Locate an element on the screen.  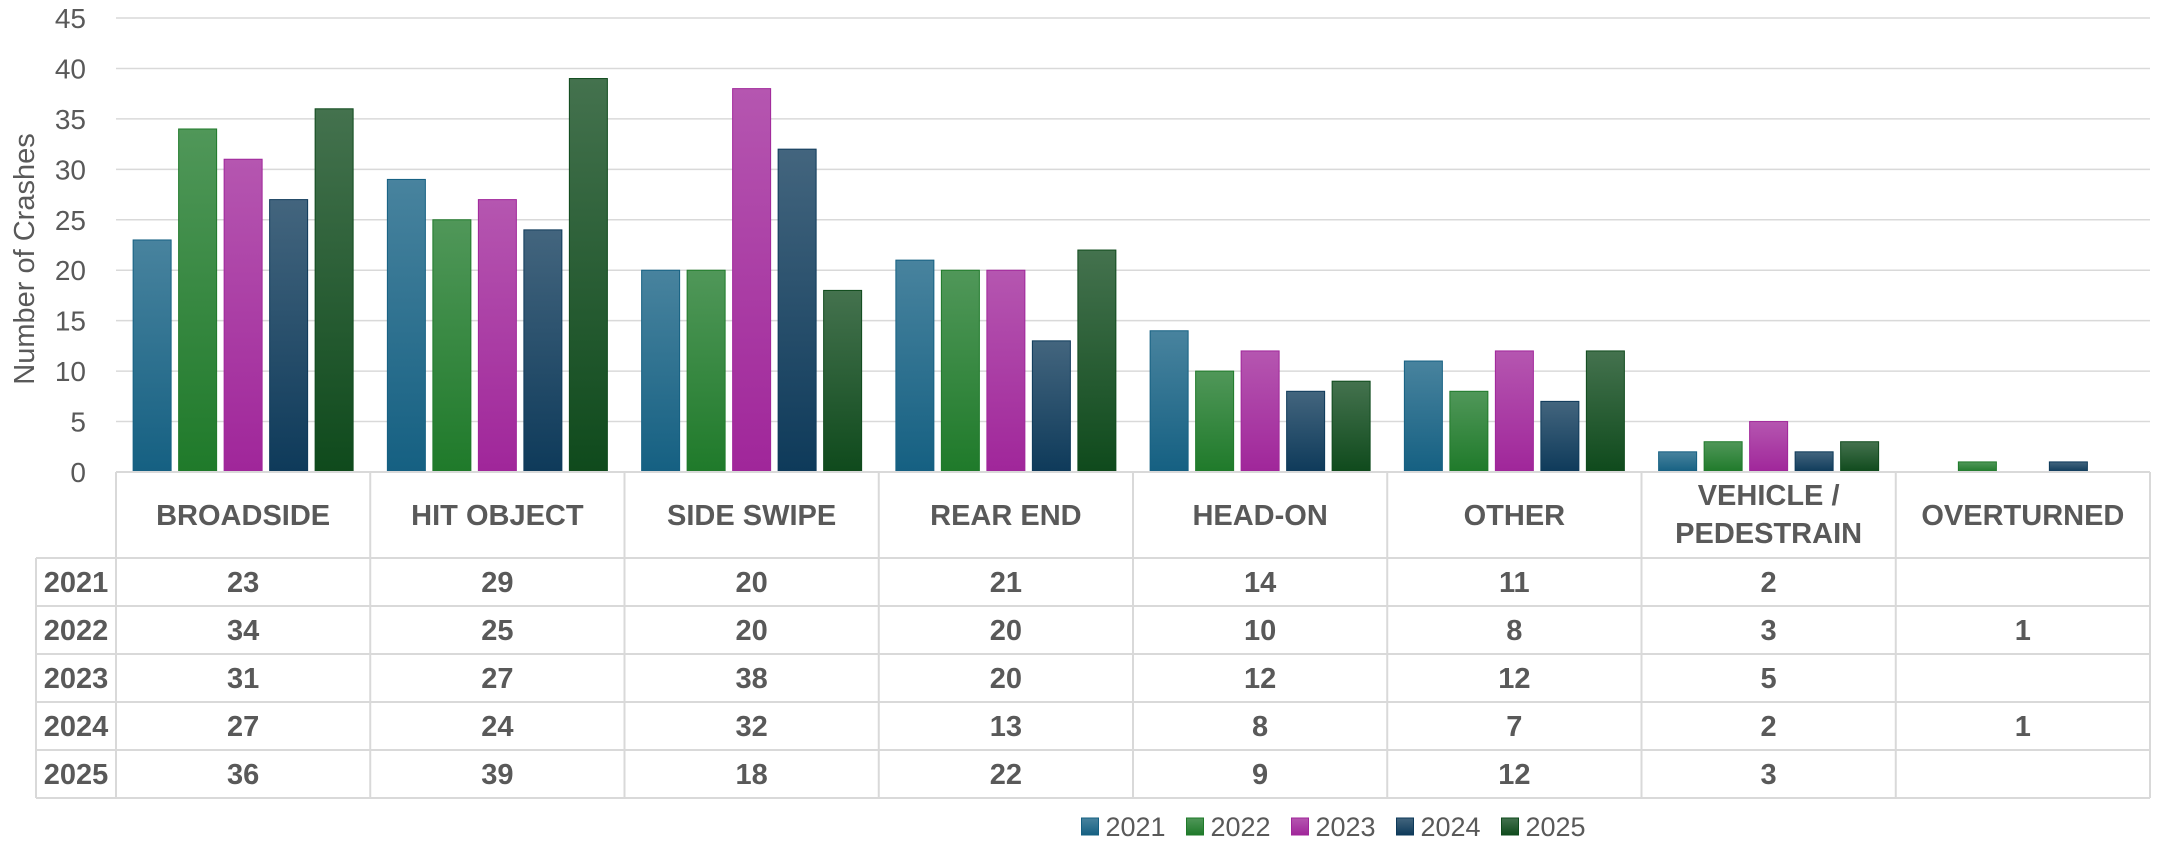
table-cell-value: 23 is located at coordinates (243, 583).